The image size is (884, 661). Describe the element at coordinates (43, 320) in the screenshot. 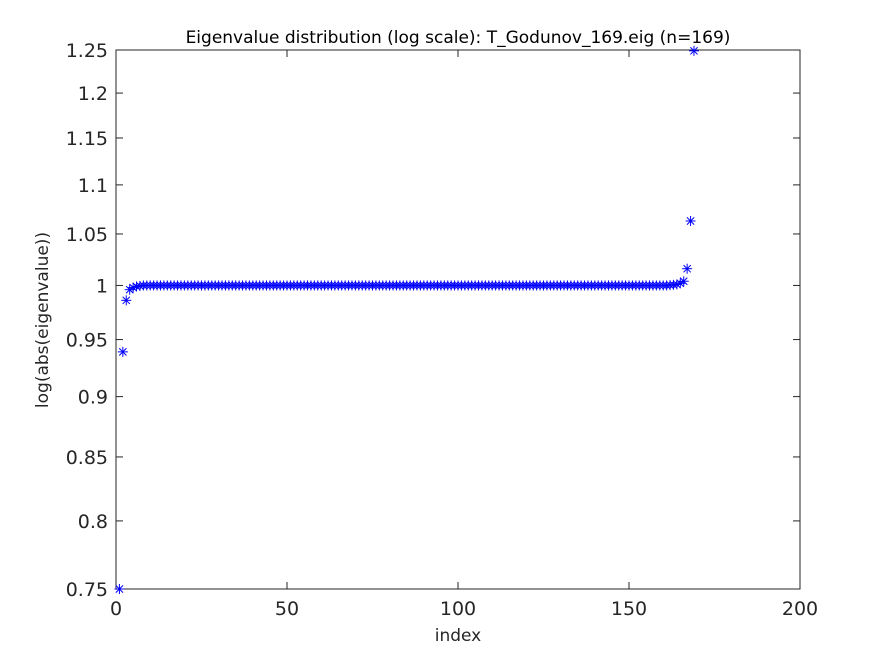

I see `y-axis-label: log(abs(eigenvalue))` at that location.